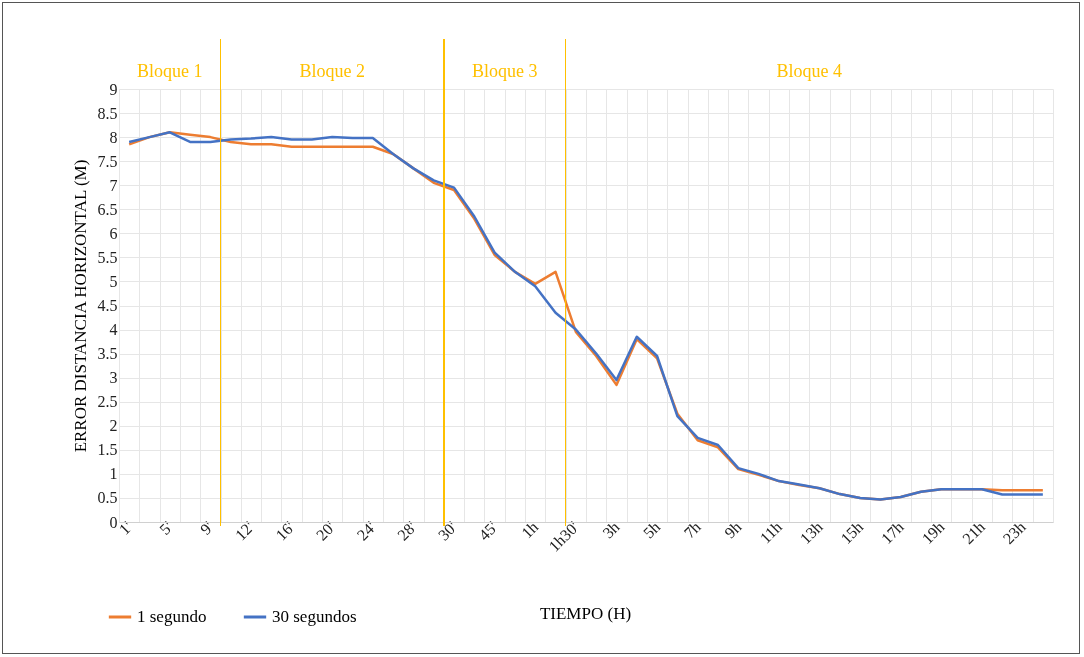 The image size is (1084, 657). Describe the element at coordinates (113, 281) in the screenshot. I see `y-tick-label: 5` at that location.